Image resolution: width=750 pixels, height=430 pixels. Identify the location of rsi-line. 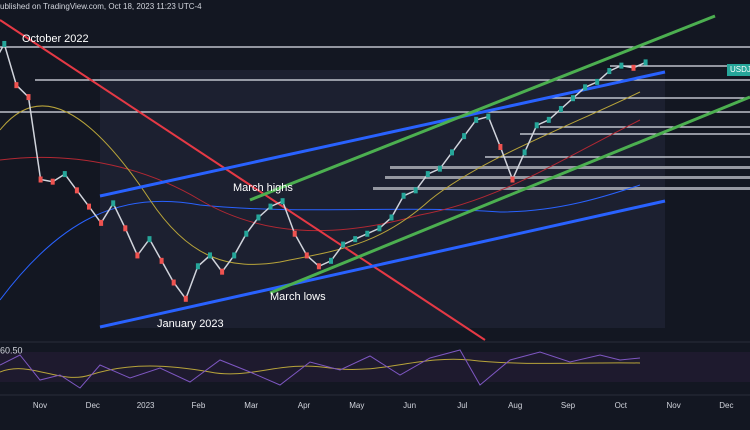
(320, 369).